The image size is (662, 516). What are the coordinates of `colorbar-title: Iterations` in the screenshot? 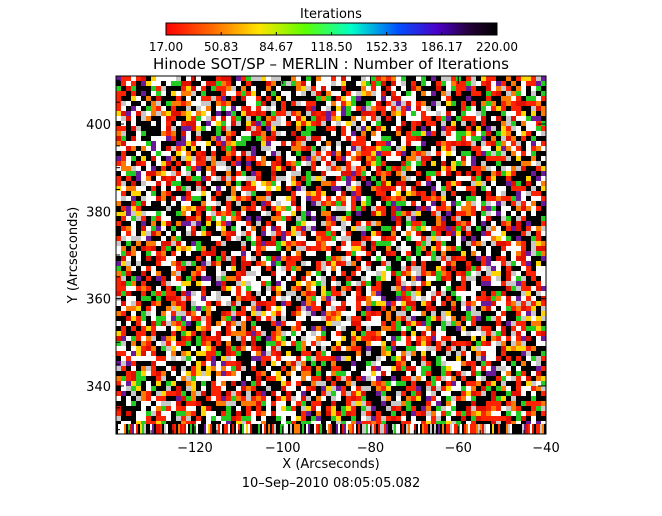 It's located at (331, 14).